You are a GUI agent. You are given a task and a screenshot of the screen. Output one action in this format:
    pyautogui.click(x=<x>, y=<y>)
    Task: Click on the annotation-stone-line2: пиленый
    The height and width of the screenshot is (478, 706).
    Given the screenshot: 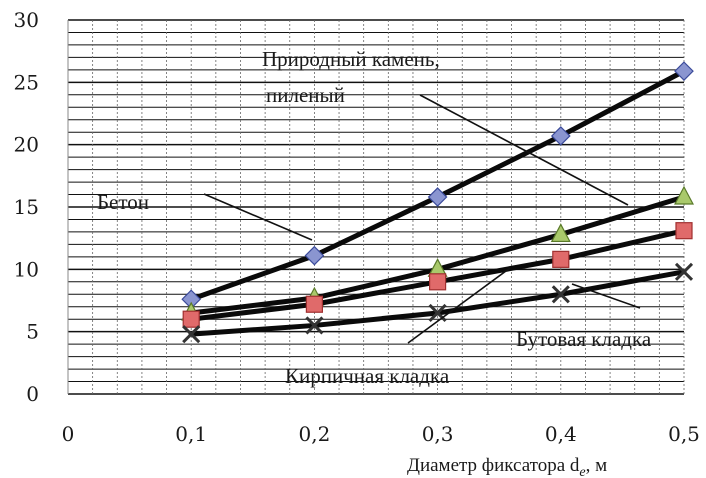 What is the action you would take?
    pyautogui.click(x=305, y=95)
    